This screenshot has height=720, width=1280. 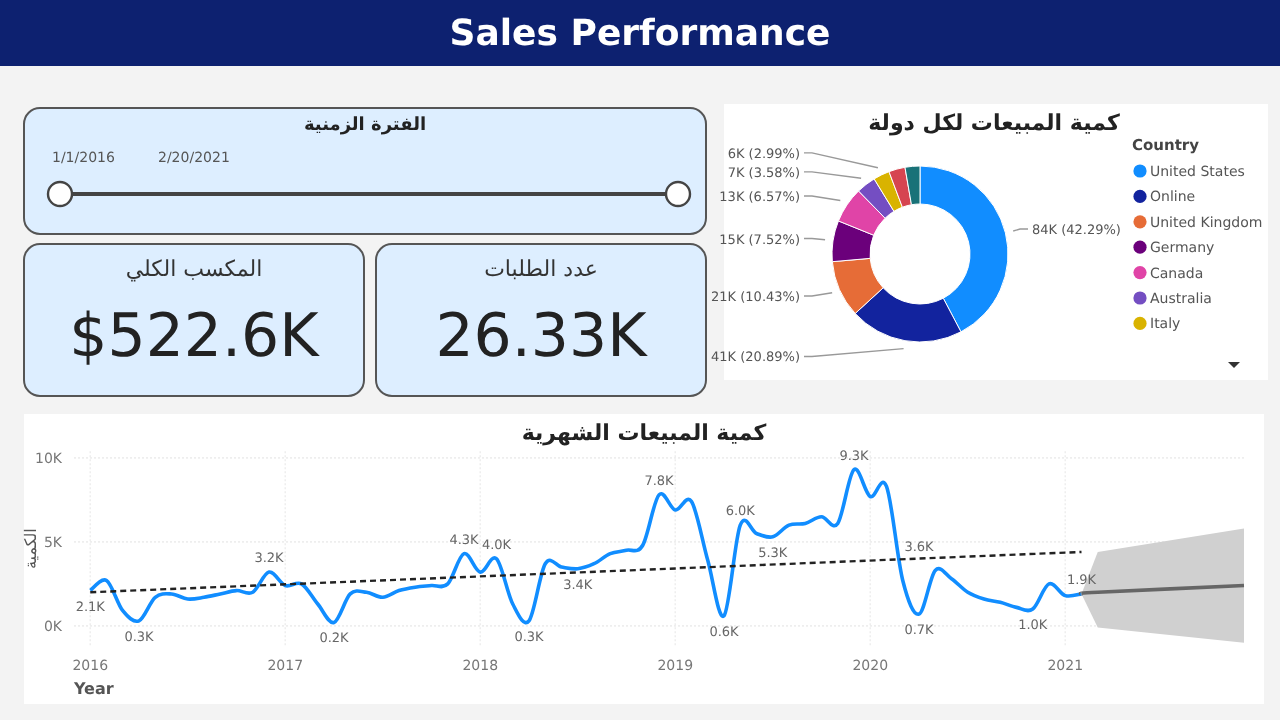 I want to click on title: كمية المبيعات الشهرية, so click(x=644, y=433).